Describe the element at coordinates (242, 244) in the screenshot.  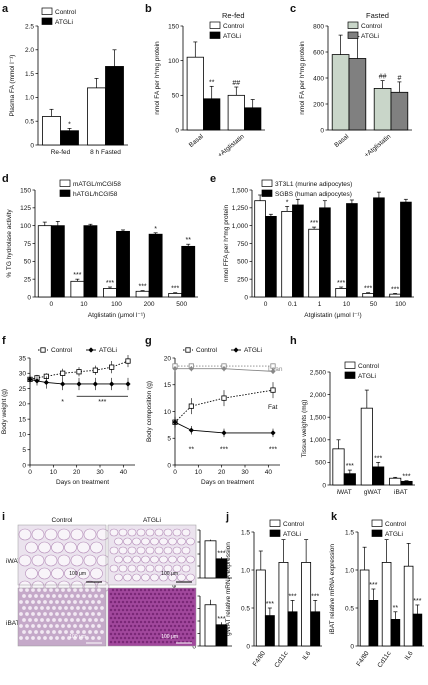
I see `y-tick-label: 750` at that location.